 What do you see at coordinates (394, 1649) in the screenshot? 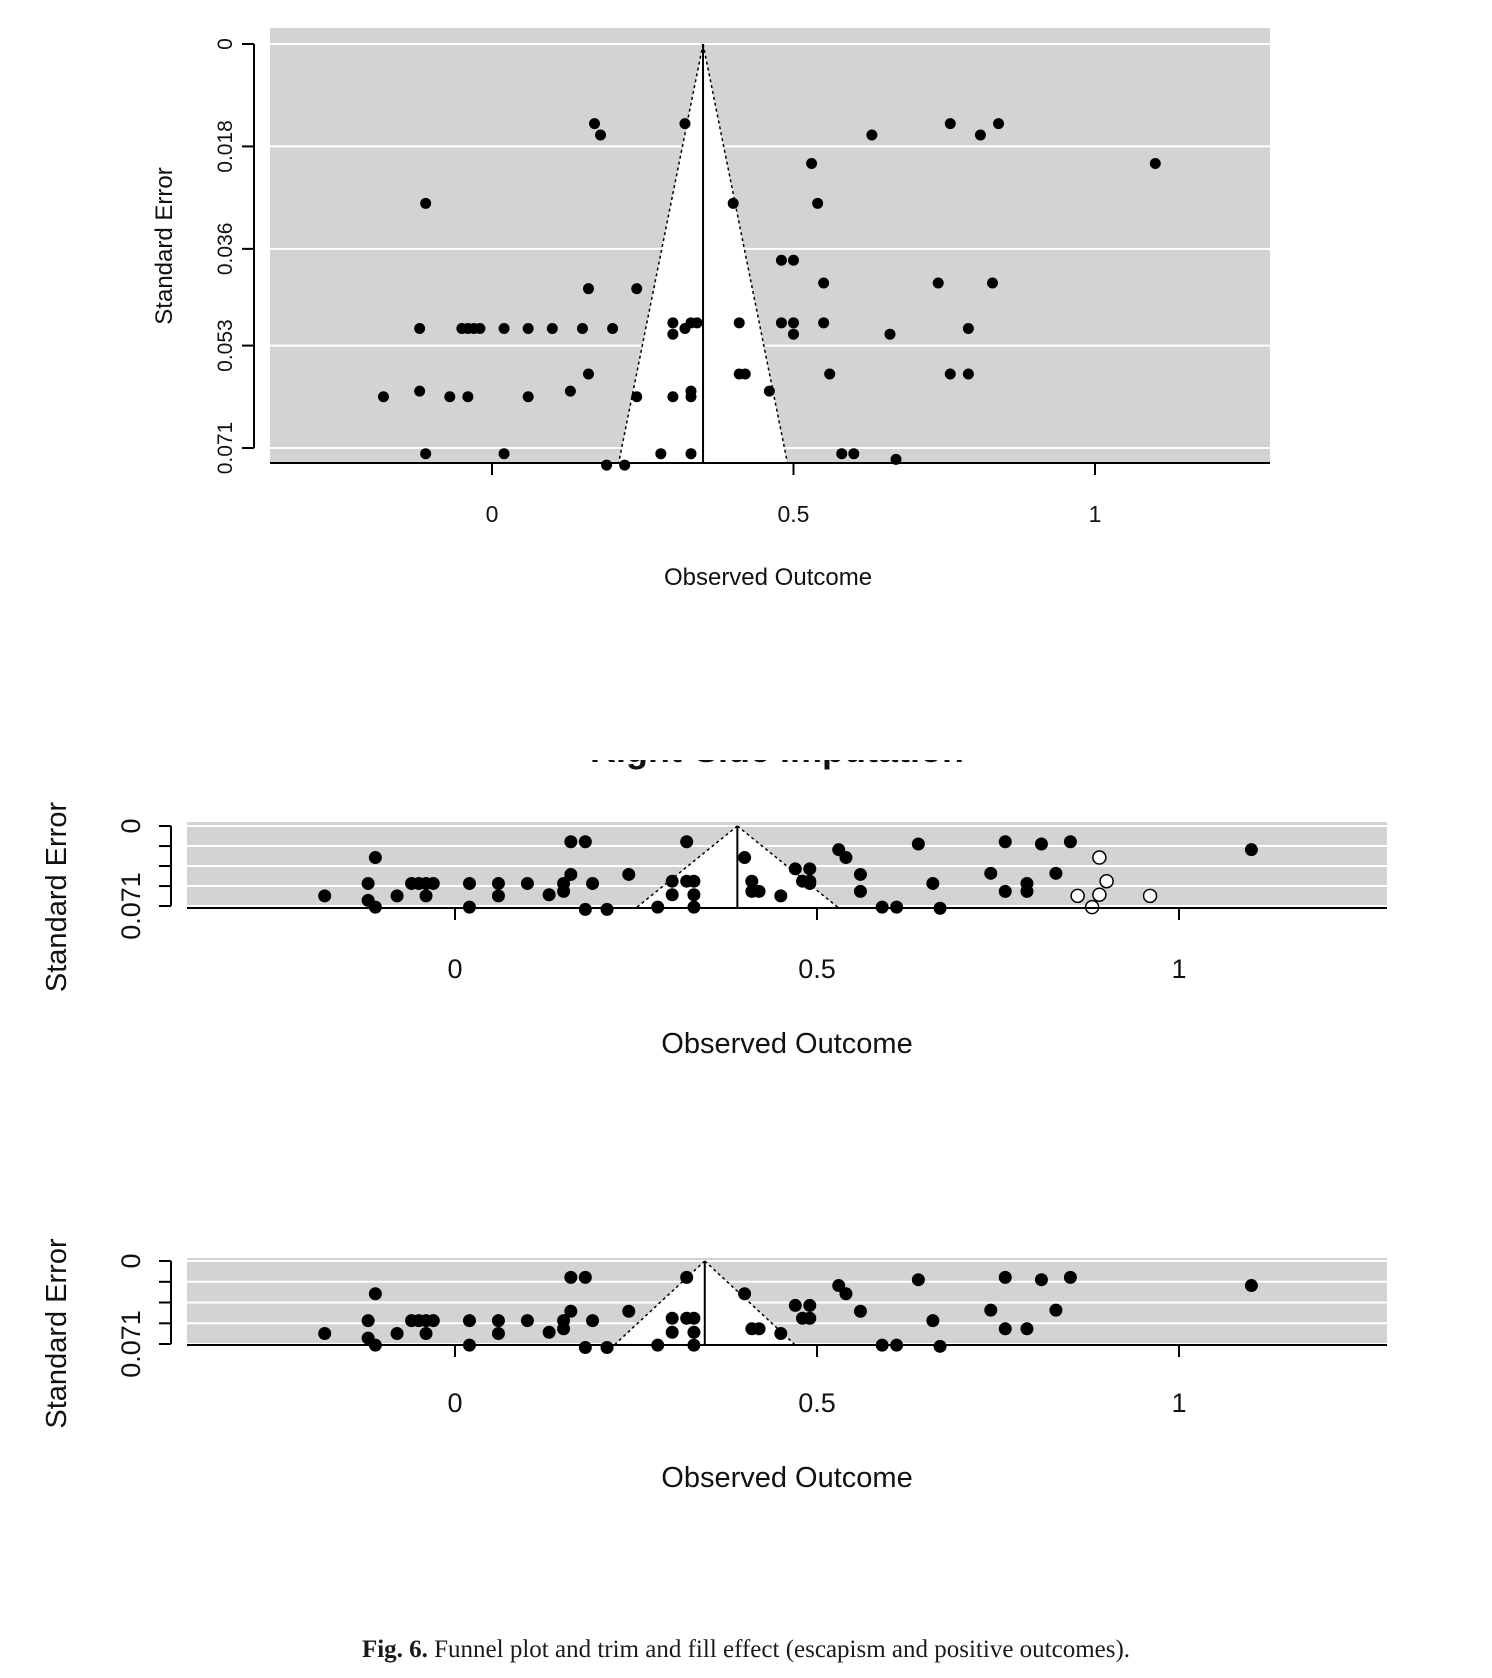
I see `figure-caption-label: Fig. 6.` at bounding box center [394, 1649].